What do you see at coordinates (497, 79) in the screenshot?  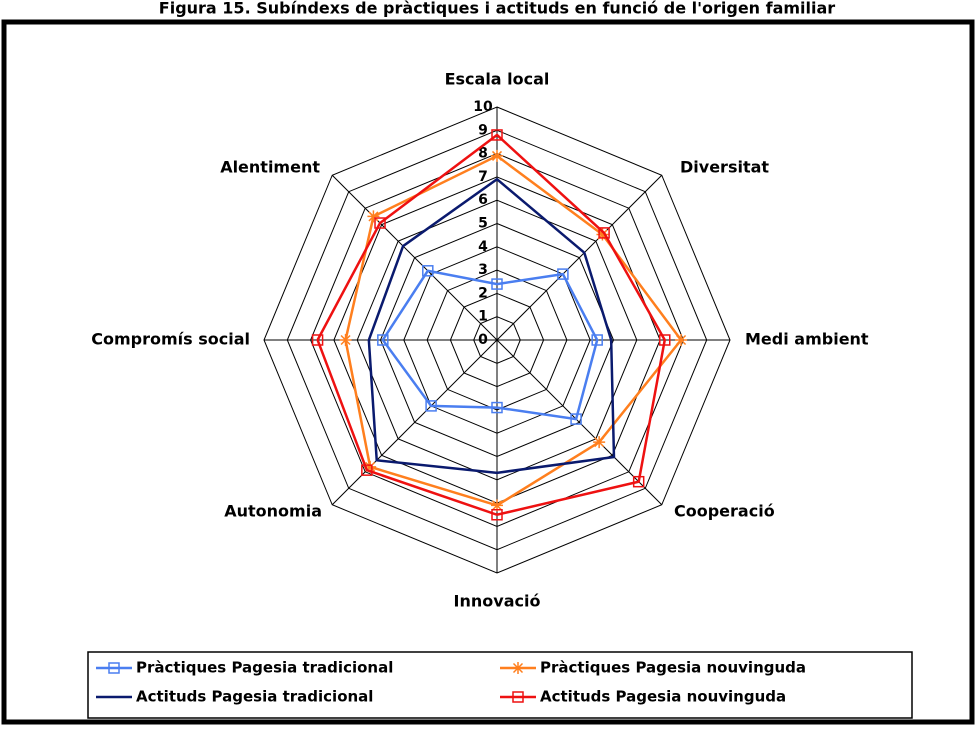 I see `category-label: Escala local` at bounding box center [497, 79].